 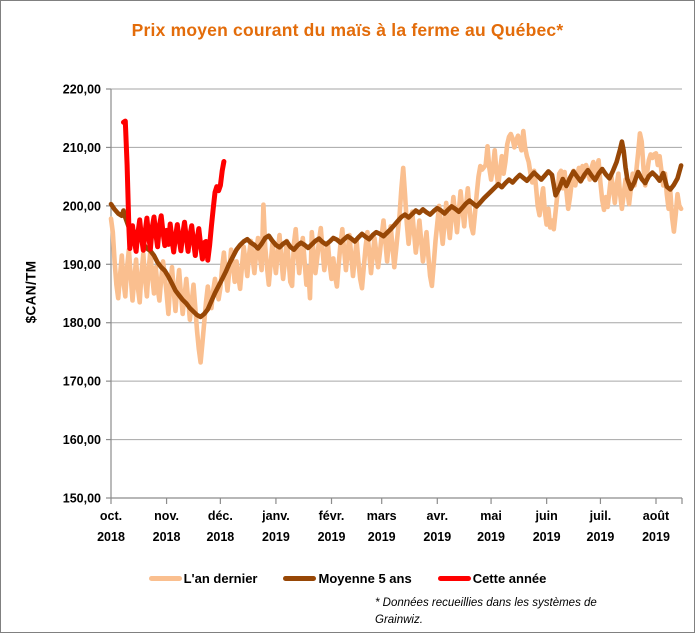 What do you see at coordinates (220, 516) in the screenshot?
I see `x-tick-month-label: déc.` at bounding box center [220, 516].